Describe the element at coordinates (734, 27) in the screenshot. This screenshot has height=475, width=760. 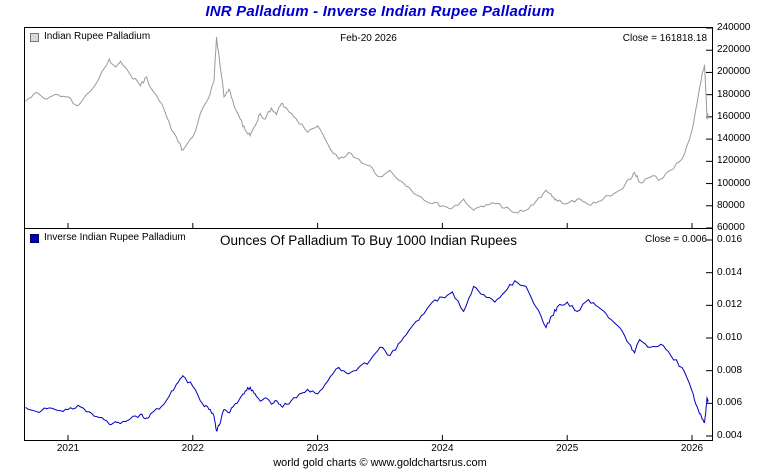
I see `y-axis-tick-label: 240000` at that location.